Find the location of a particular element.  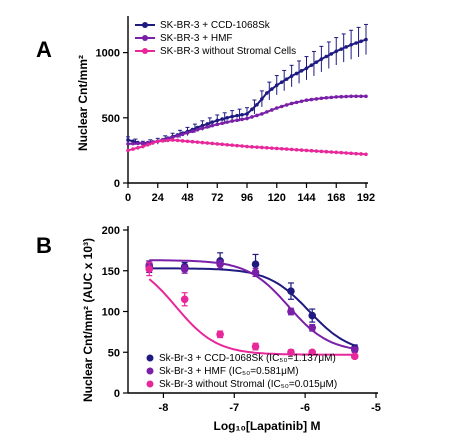

panel-a-x-tick-label: 72 is located at coordinates (217, 198).